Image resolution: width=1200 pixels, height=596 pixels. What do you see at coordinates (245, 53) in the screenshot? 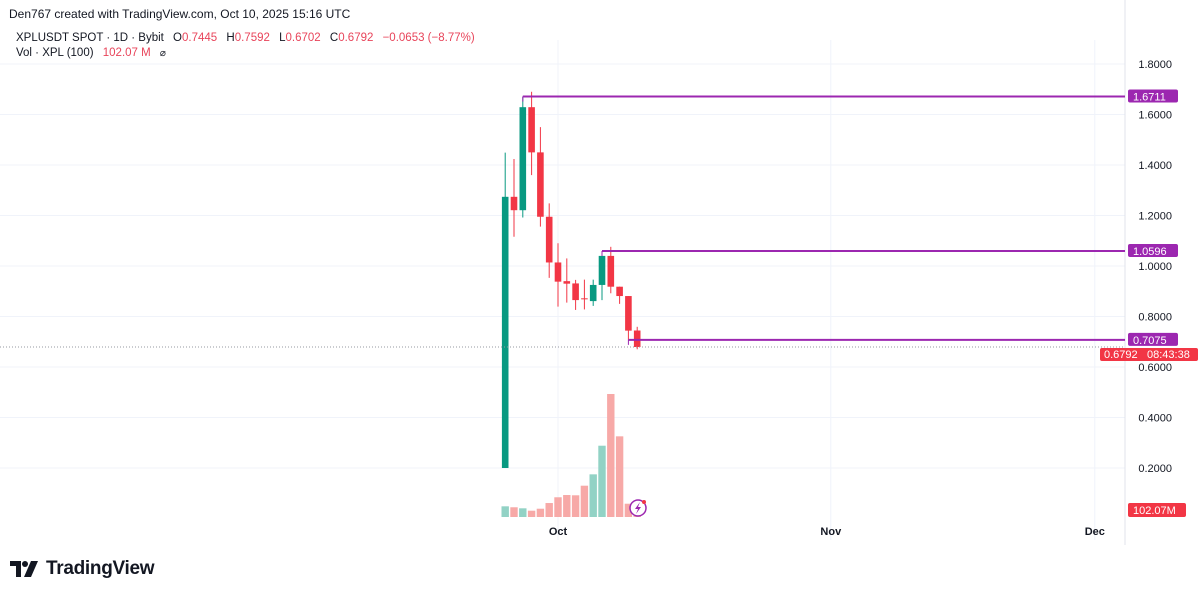
I see `volume-legend: Vol · XPL (100) 102.07 M ⌀` at bounding box center [245, 53].